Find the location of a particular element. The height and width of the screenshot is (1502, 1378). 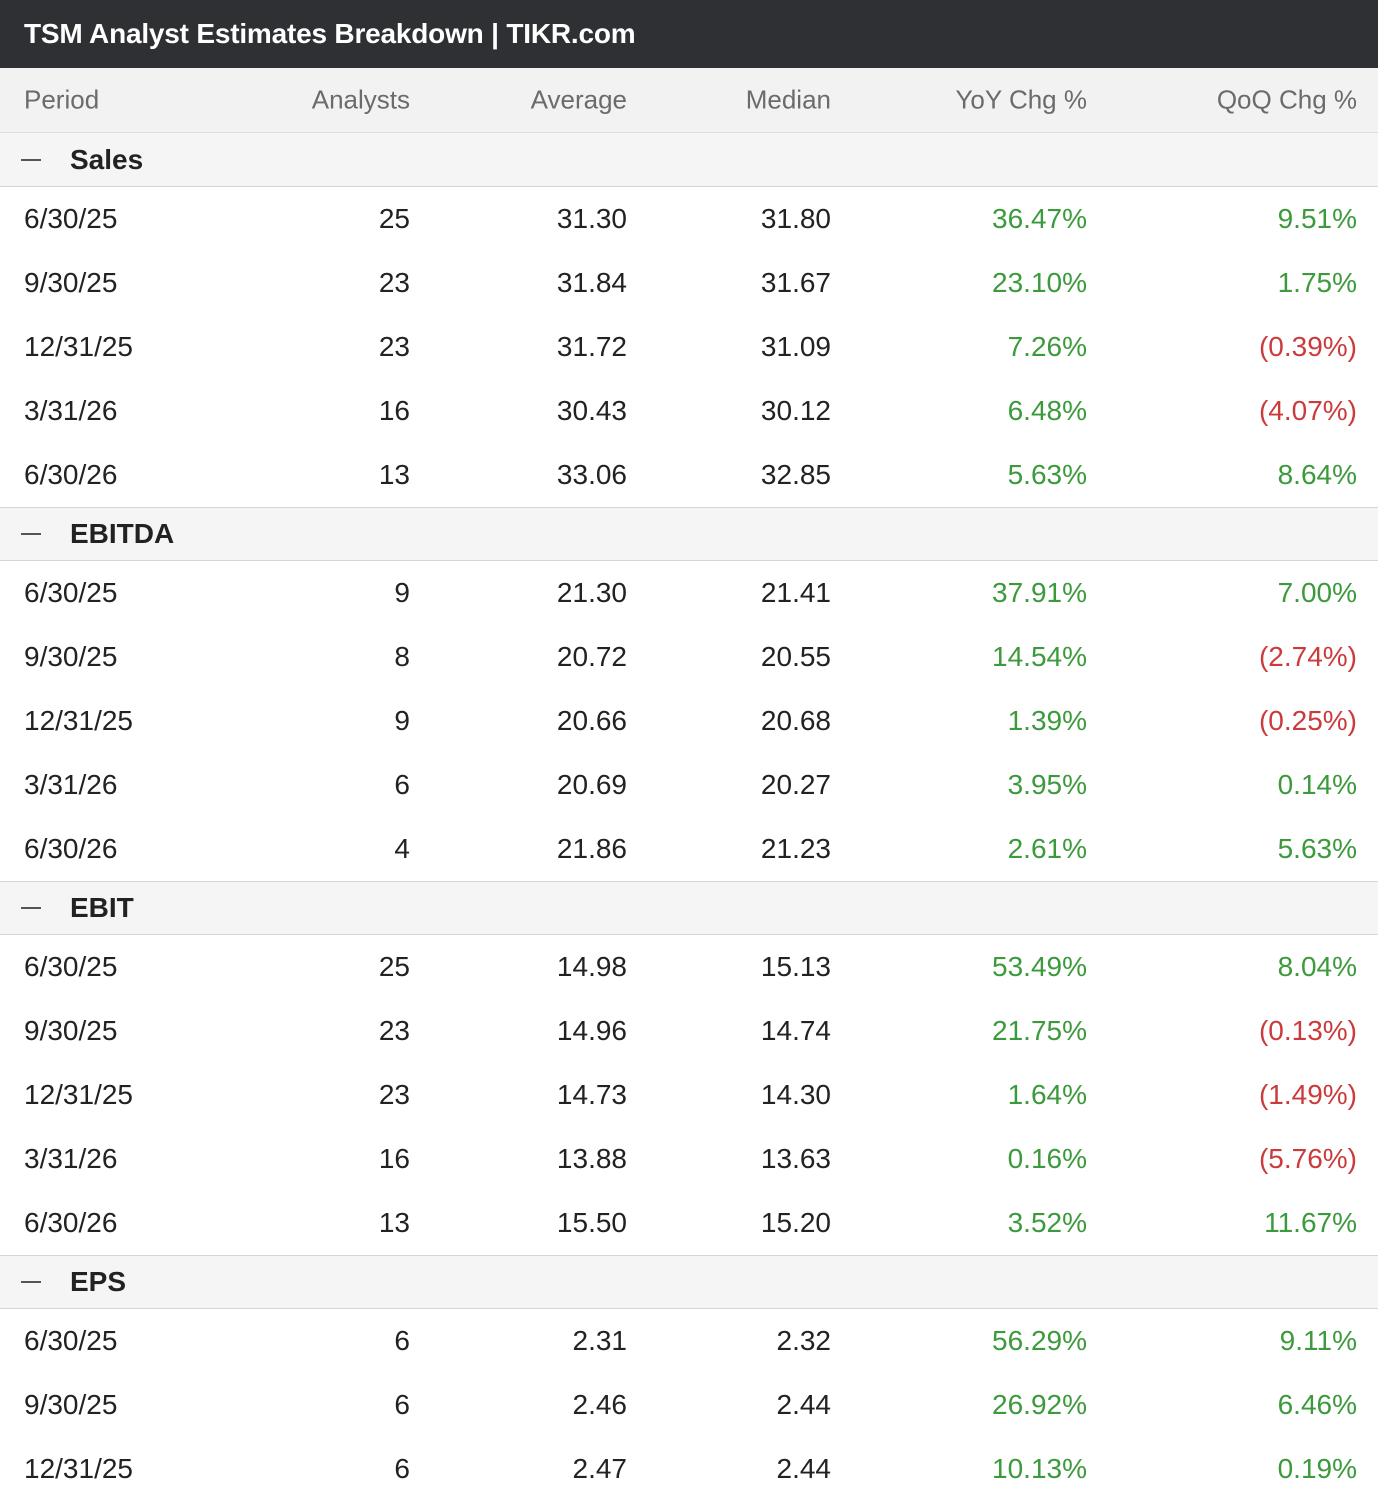

column-header-qoq-chg: QoQ Chg % is located at coordinates (1286, 99).